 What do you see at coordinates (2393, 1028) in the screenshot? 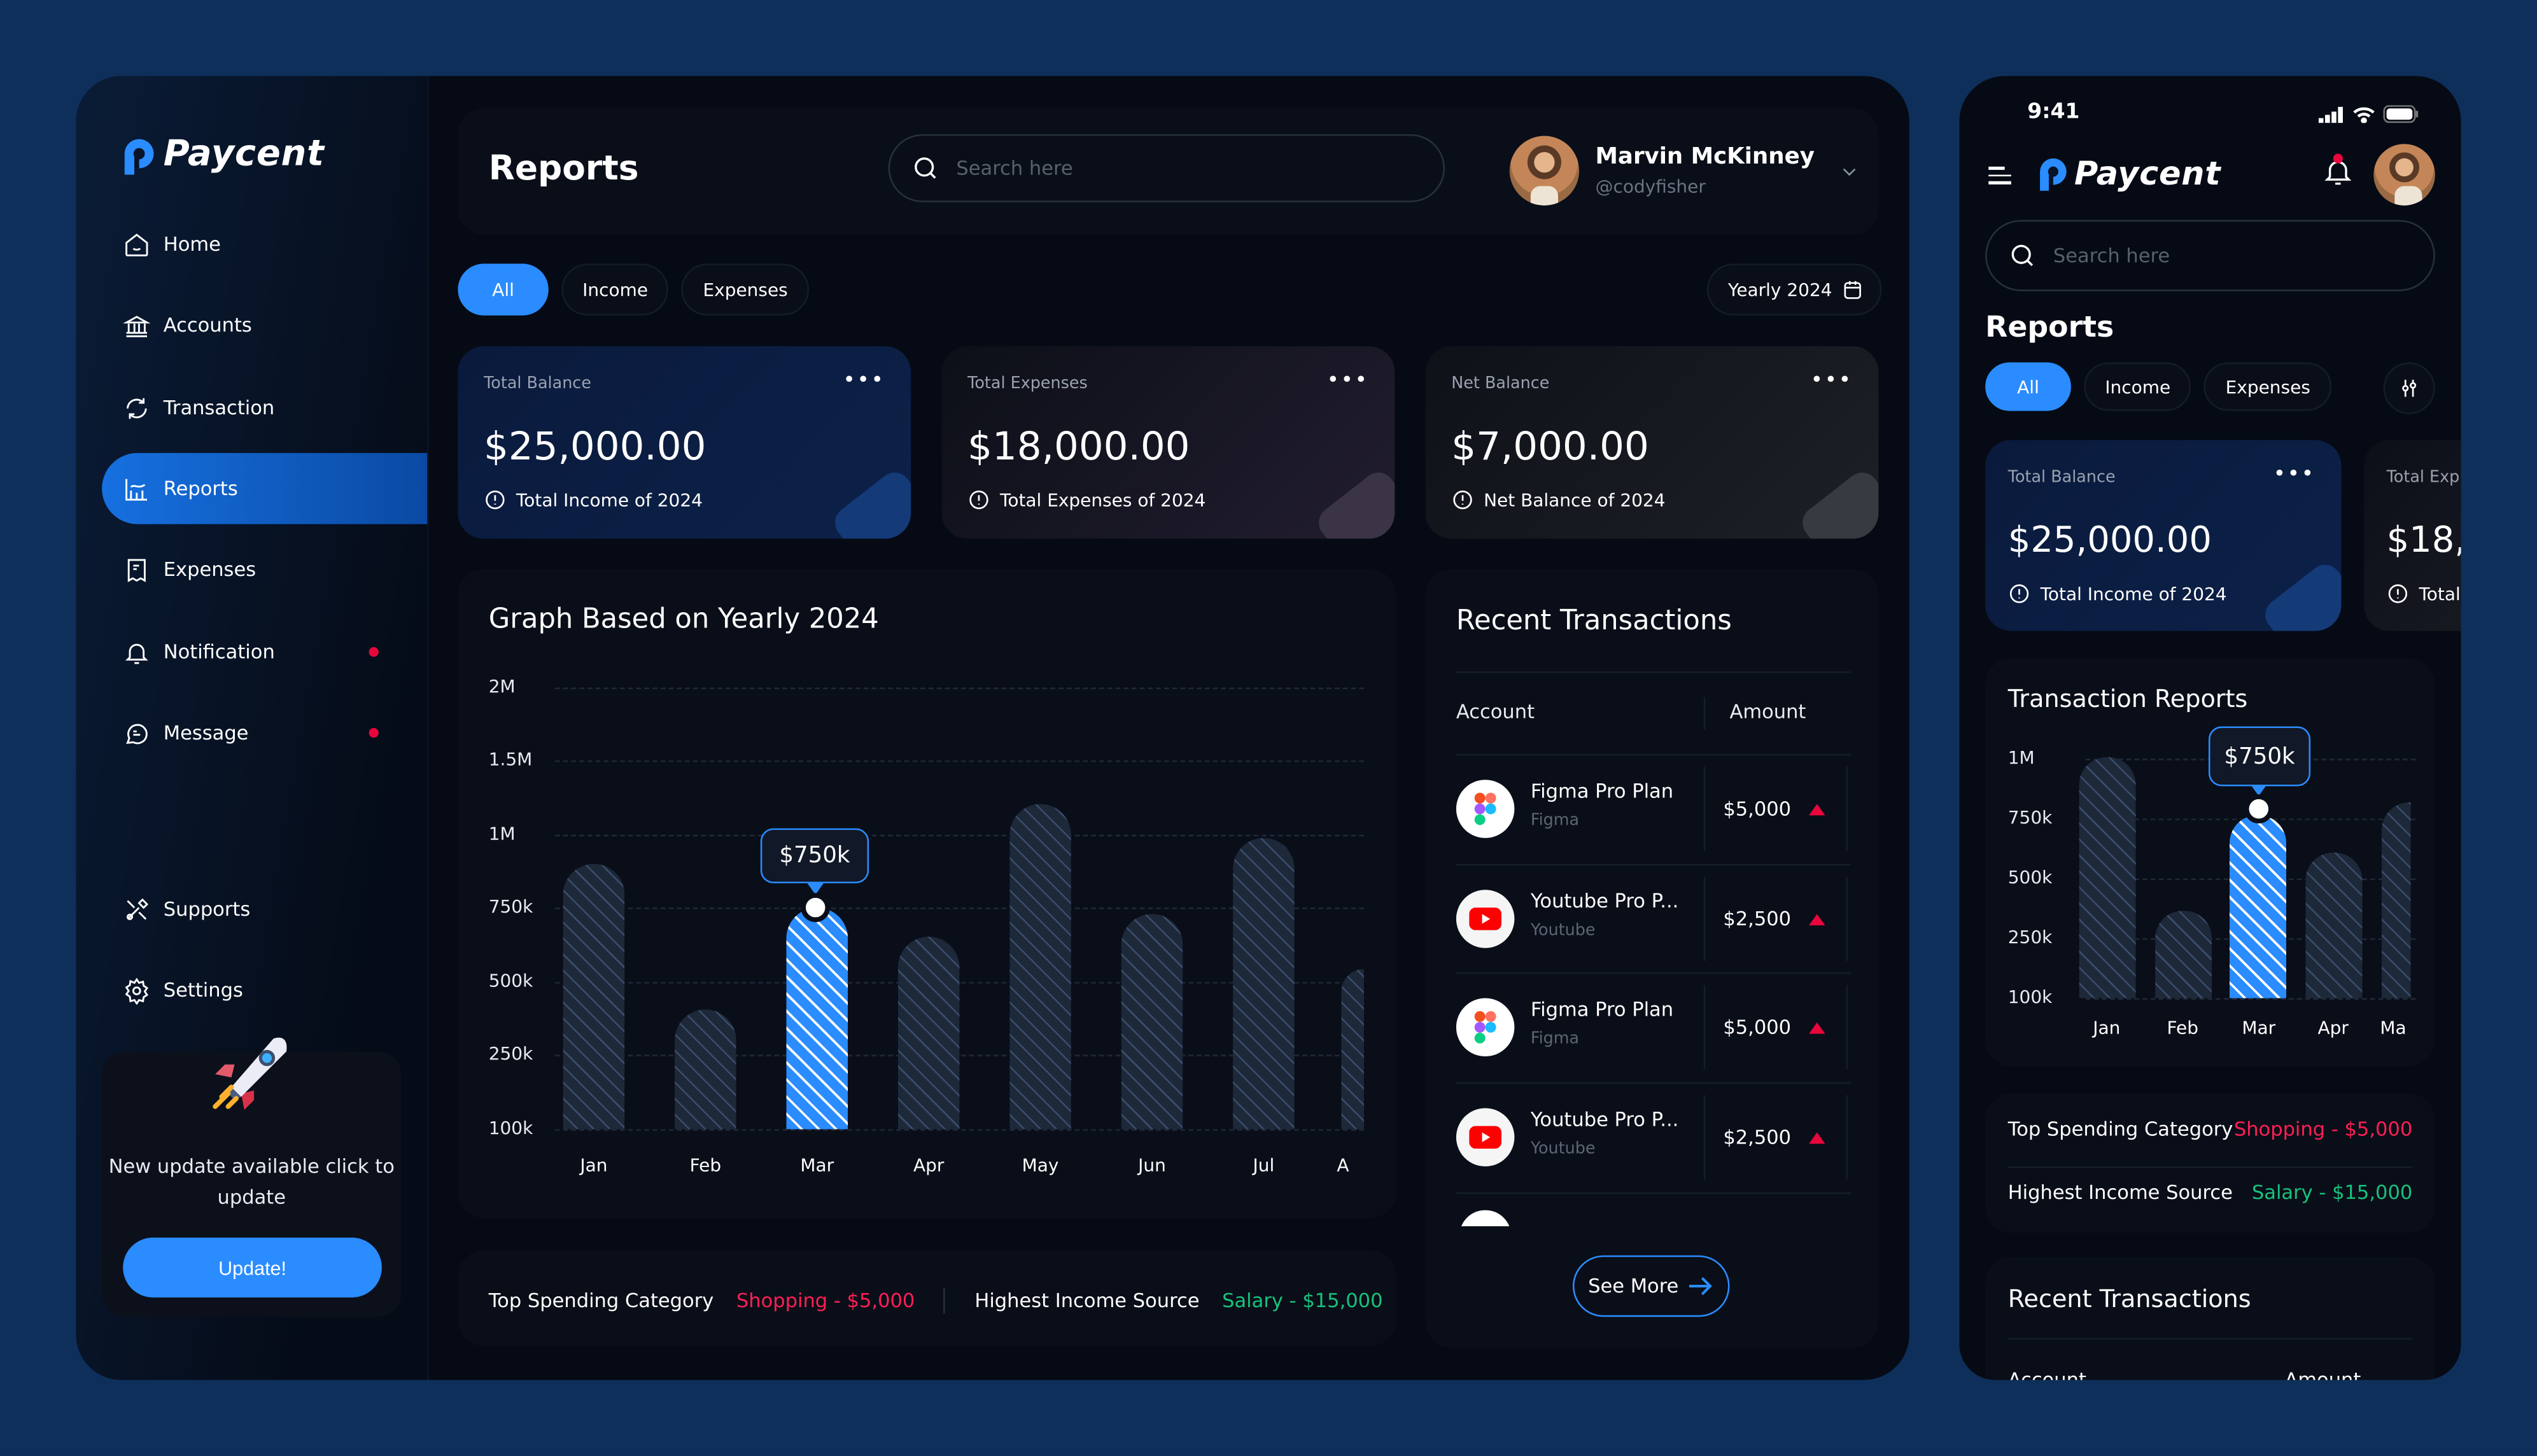
I see `x-tick: Ma` at bounding box center [2393, 1028].